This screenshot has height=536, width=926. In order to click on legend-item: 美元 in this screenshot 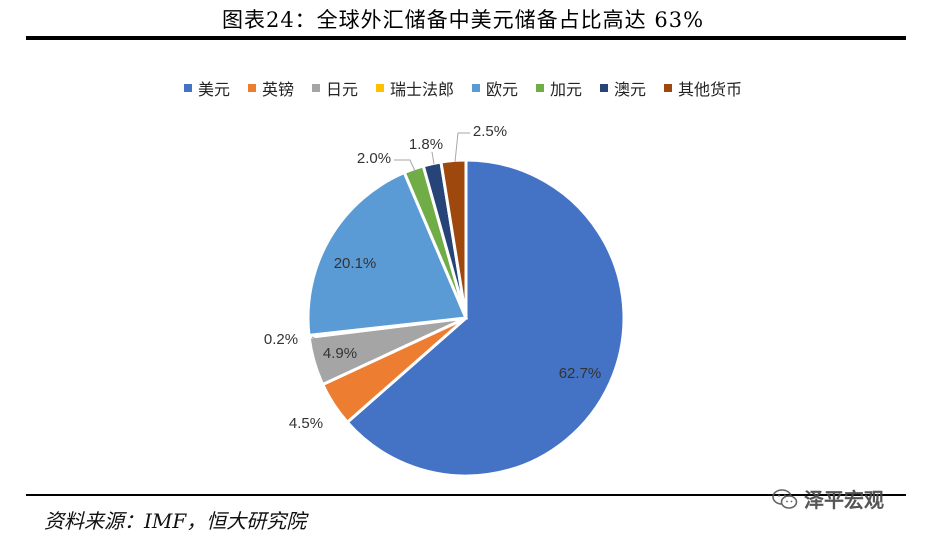, I will do `click(206, 88)`.